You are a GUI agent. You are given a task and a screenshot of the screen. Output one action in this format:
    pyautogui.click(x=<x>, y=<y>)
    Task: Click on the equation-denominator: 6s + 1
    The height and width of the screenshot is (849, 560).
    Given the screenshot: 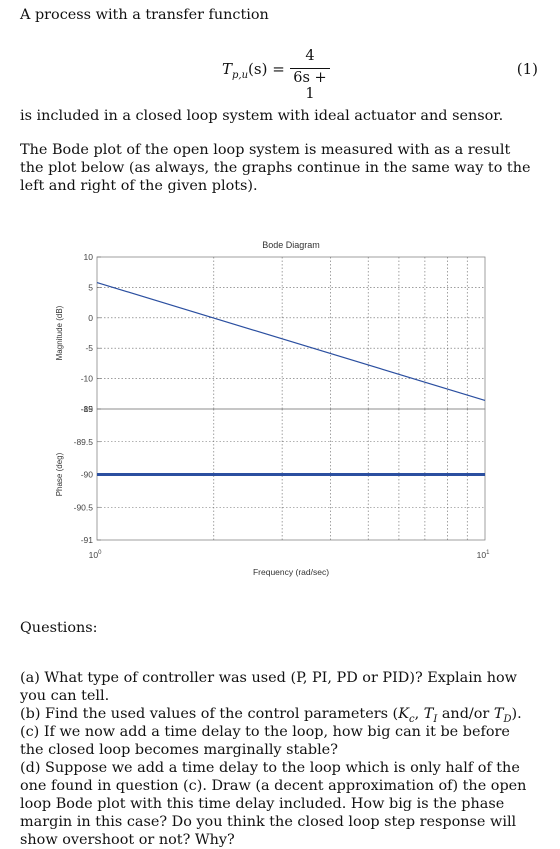 What is the action you would take?
    pyautogui.click(x=310, y=86)
    